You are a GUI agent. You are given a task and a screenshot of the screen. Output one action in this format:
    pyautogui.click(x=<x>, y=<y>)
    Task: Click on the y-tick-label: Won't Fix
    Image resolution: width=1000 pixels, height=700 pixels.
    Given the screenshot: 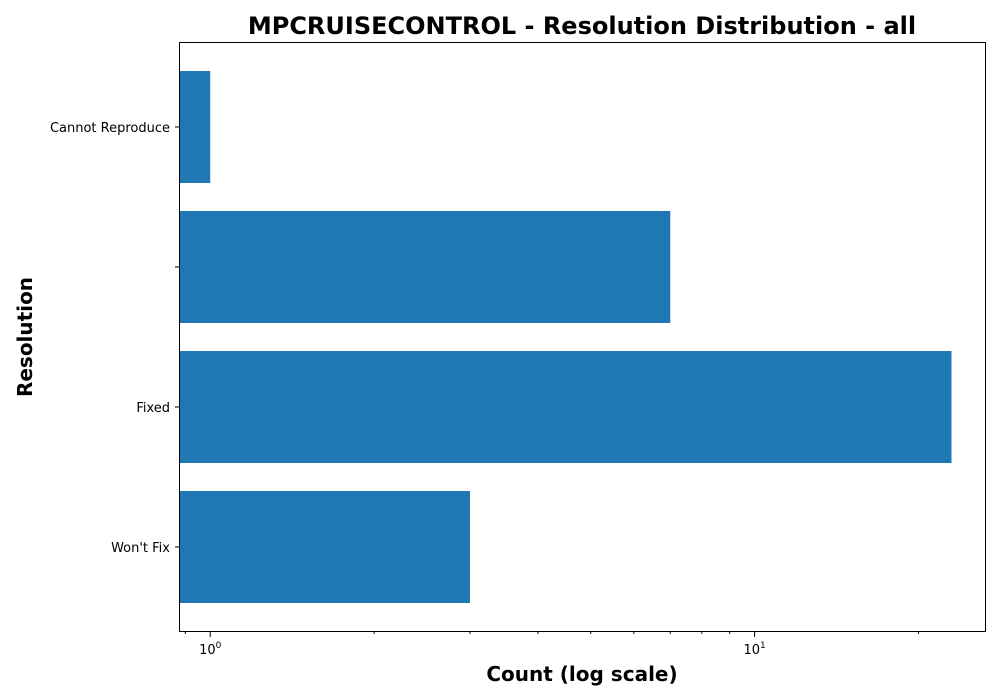 What is the action you would take?
    pyautogui.click(x=140, y=548)
    